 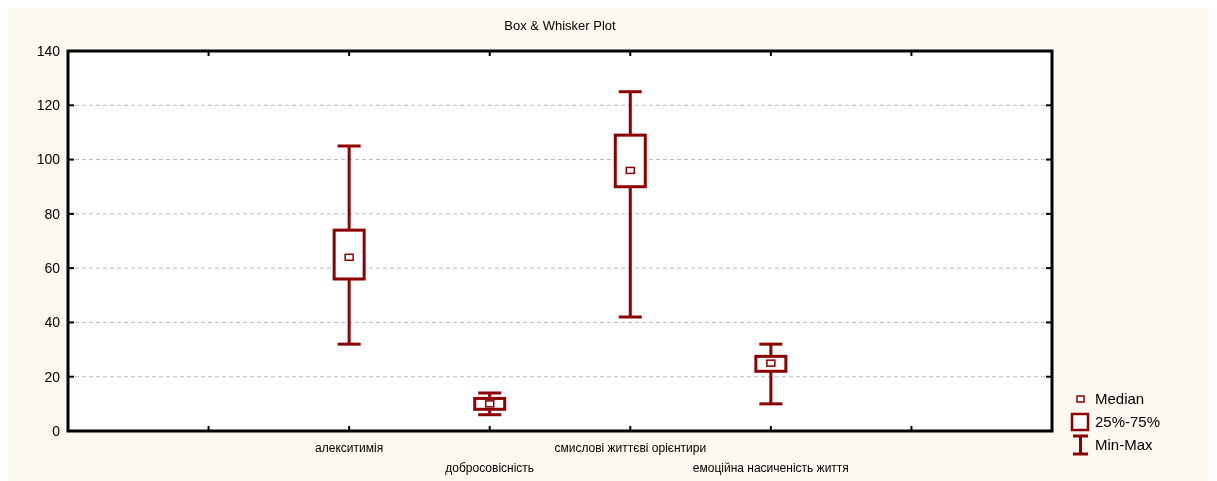 What do you see at coordinates (52, 213) in the screenshot?
I see `y-tick-label: 80` at bounding box center [52, 213].